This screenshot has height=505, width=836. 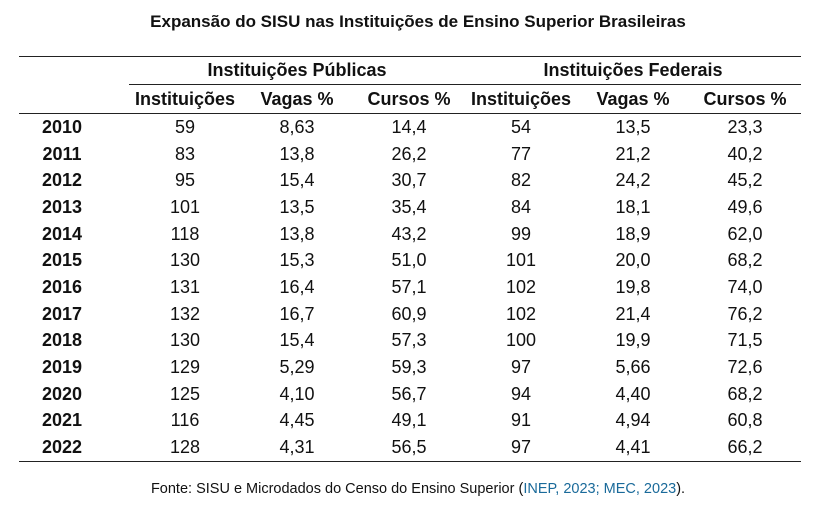 I want to click on table-cell: 20,0, so click(x=633, y=260).